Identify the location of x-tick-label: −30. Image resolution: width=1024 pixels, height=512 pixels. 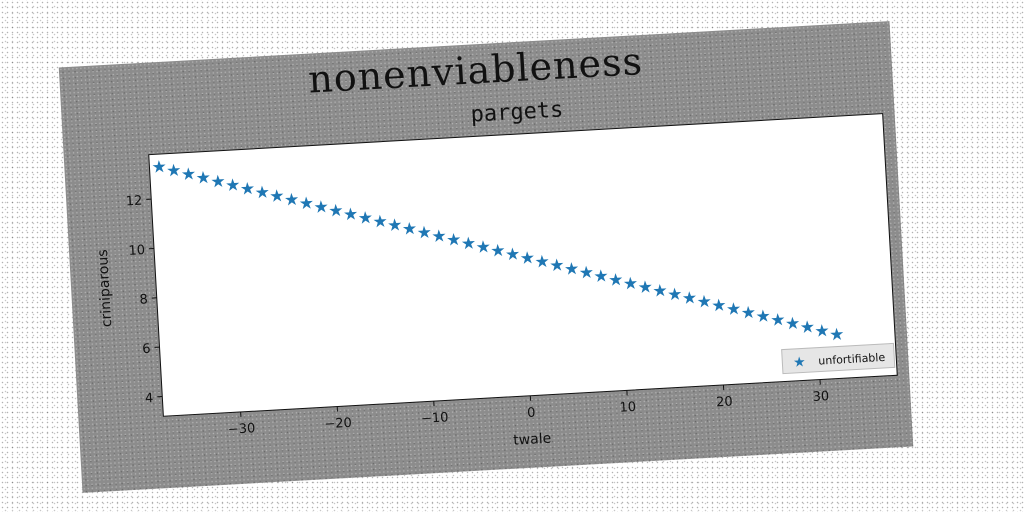
(241, 429).